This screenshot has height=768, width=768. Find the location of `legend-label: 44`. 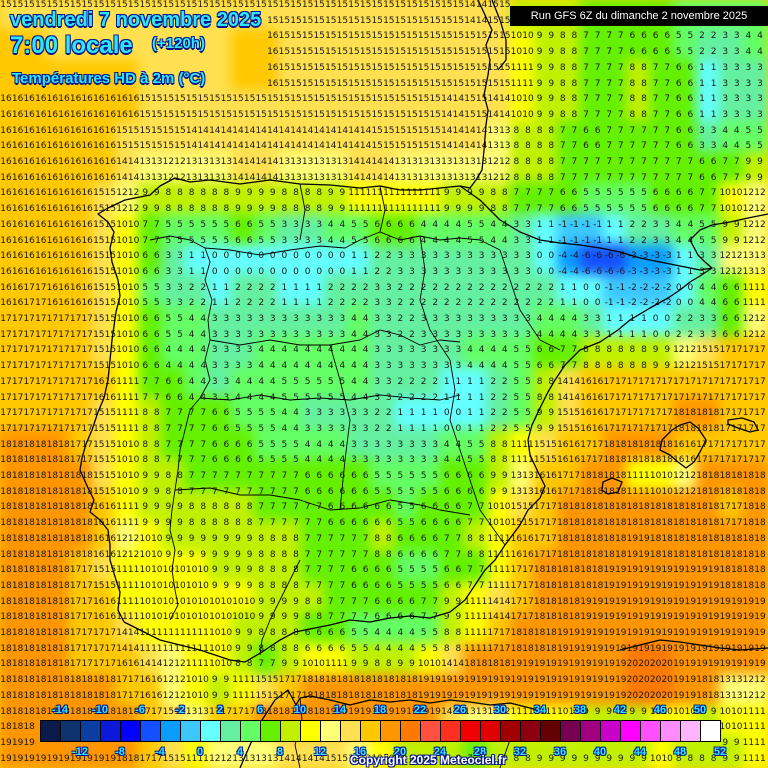

legend-label: 44 is located at coordinates (640, 752).